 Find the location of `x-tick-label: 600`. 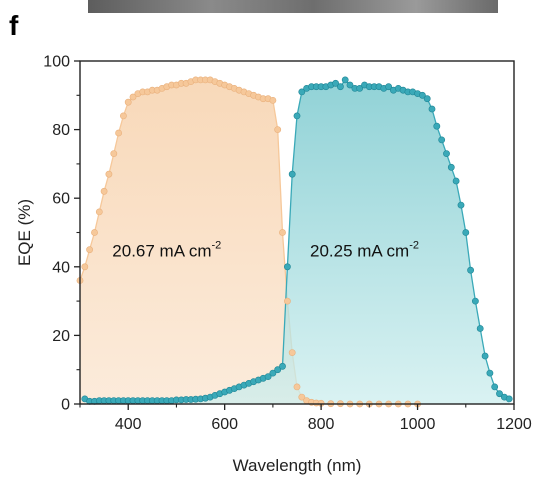

x-tick-label: 600 is located at coordinates (224, 424).